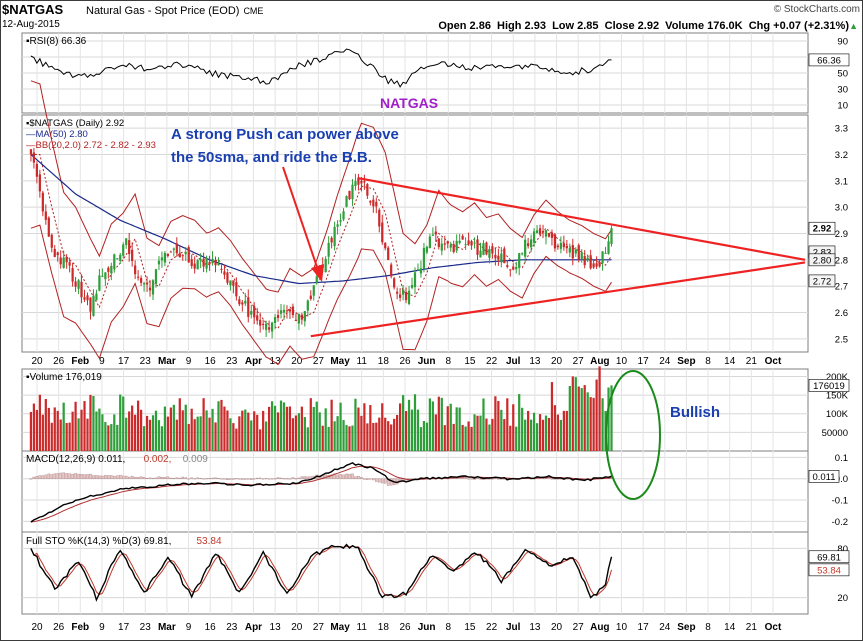 This screenshot has height=641, width=863. I want to click on x-tick-label: 17, so click(644, 361).